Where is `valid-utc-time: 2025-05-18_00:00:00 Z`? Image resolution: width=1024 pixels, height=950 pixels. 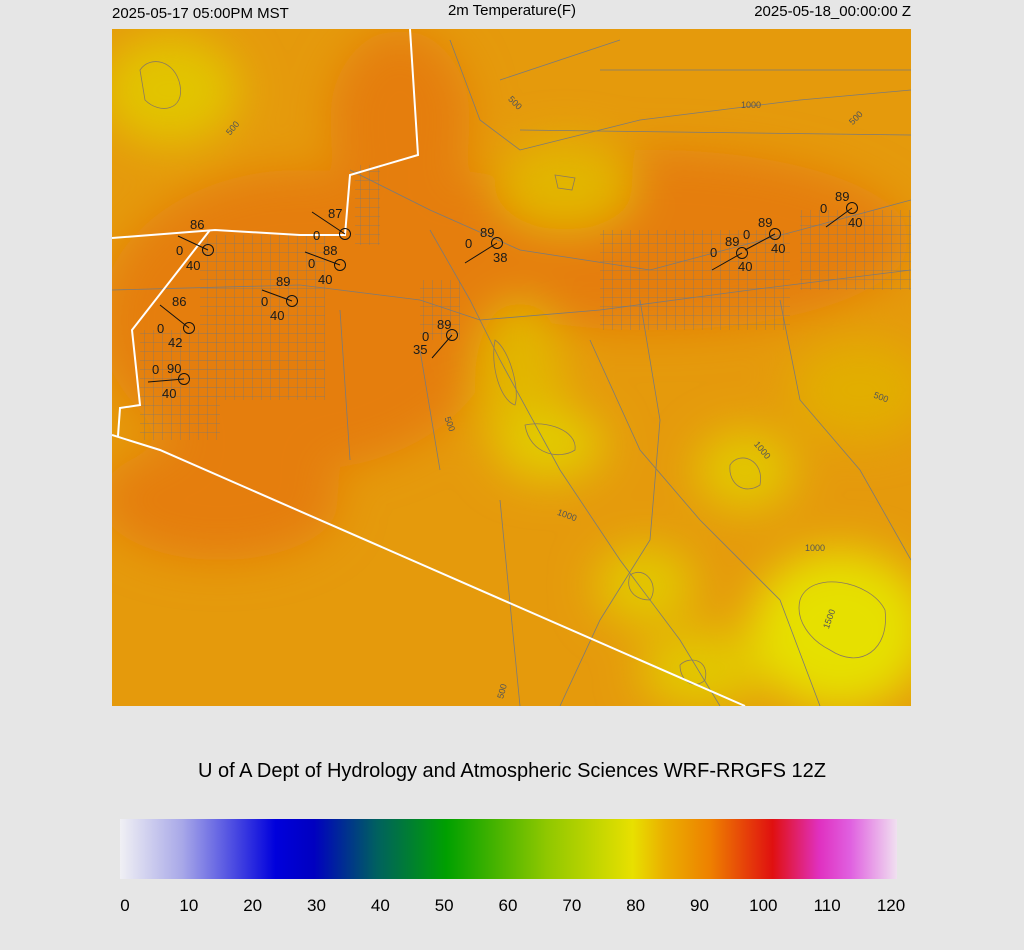
valid-utc-time: 2025-05-18_00:00:00 Z is located at coordinates (832, 11).